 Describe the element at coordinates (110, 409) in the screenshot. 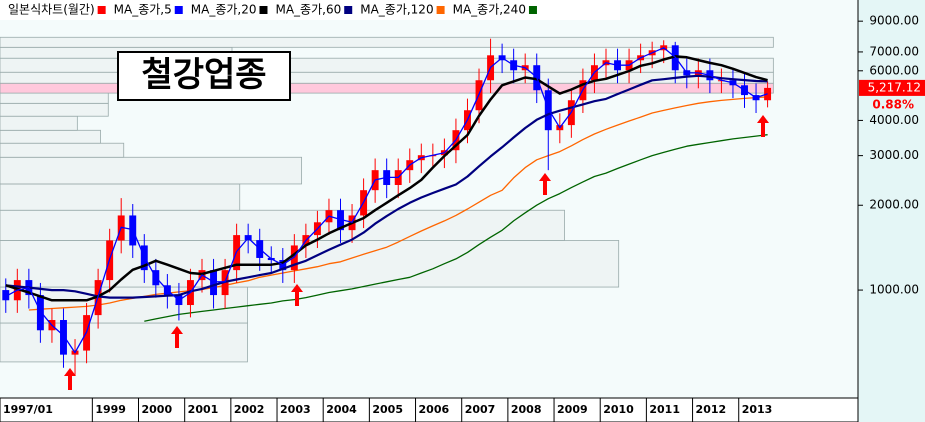

I see `x-tick-label: 1999` at that location.